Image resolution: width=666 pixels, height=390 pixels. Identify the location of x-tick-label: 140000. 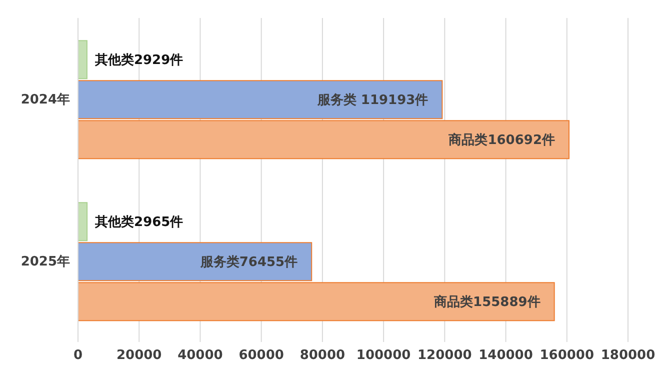
(505, 356).